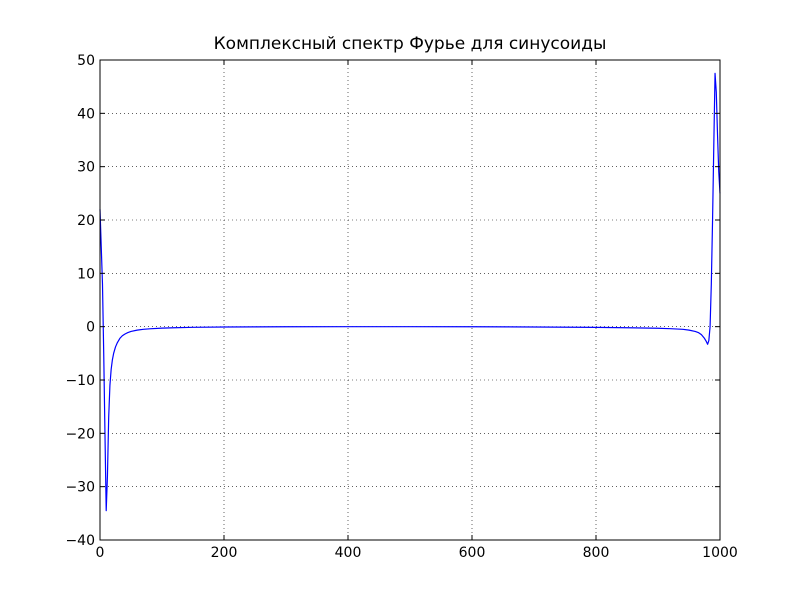 The image size is (800, 605). Describe the element at coordinates (720, 553) in the screenshot. I see `x-tick-label: 1000` at that location.